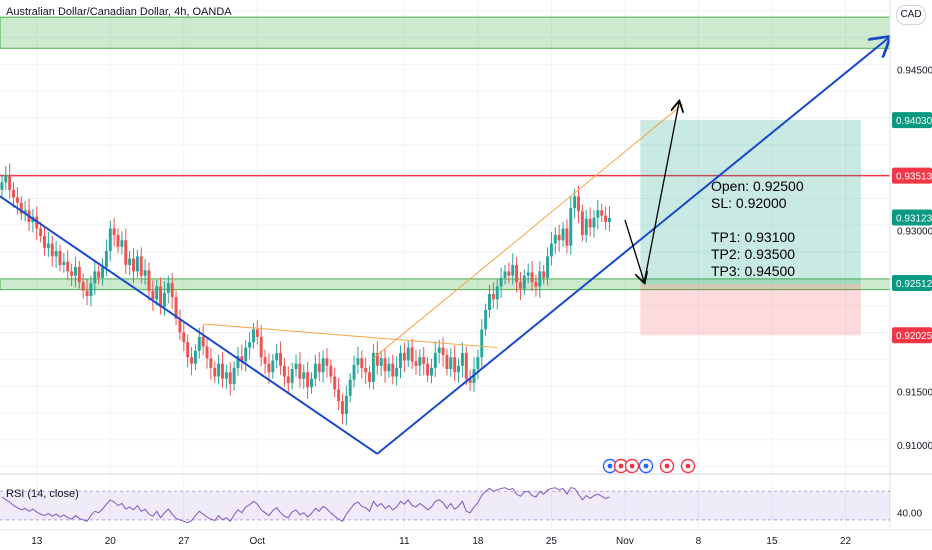  What do you see at coordinates (625, 541) in the screenshot?
I see `time-tick-label: Nov` at bounding box center [625, 541].